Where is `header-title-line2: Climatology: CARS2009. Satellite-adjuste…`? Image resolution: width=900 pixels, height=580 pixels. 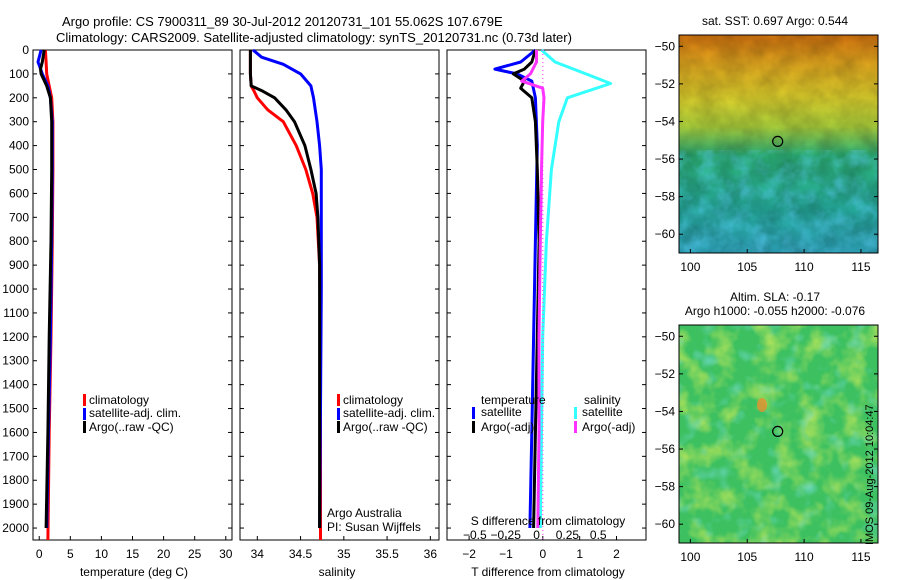
header-title-line2: Climatology: CARS2009. Satellite-adjuste… is located at coordinates (314, 37).